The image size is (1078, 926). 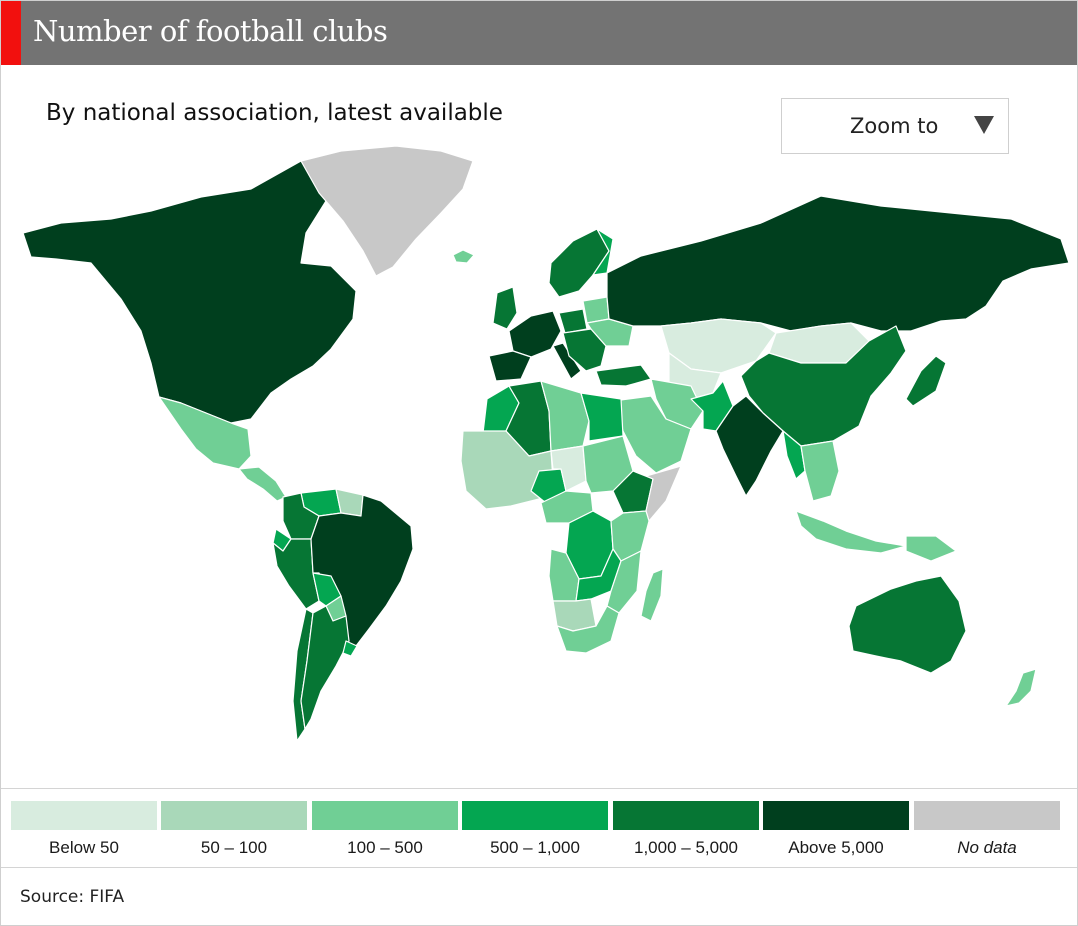 I want to click on legend-item: 500 – 1,000, so click(x=535, y=831).